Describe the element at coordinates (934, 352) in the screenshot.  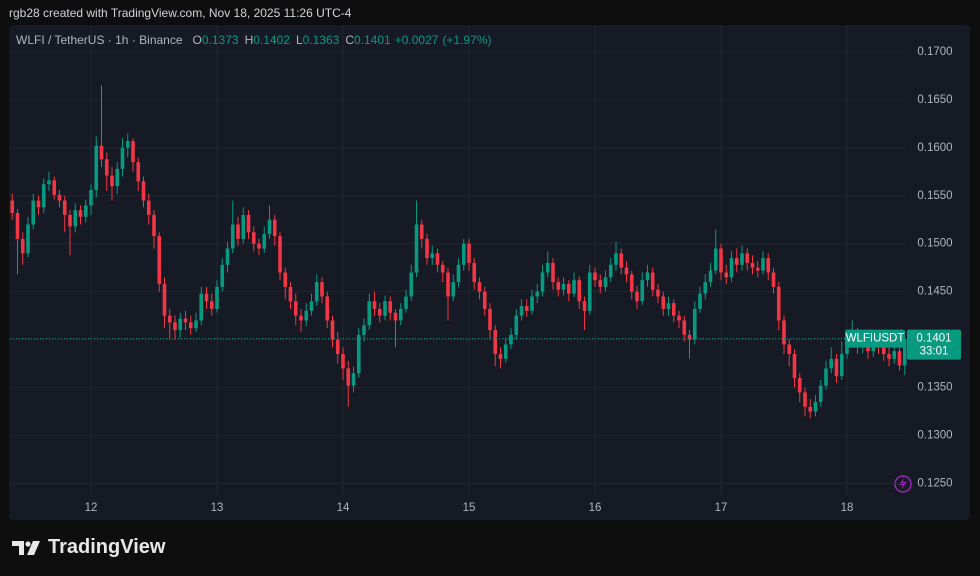
I see `countdown-label: 33:01` at that location.